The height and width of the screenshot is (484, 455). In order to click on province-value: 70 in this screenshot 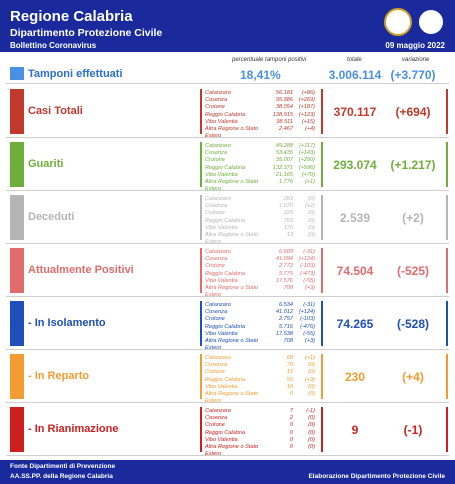, I will do `click(289, 365)`.